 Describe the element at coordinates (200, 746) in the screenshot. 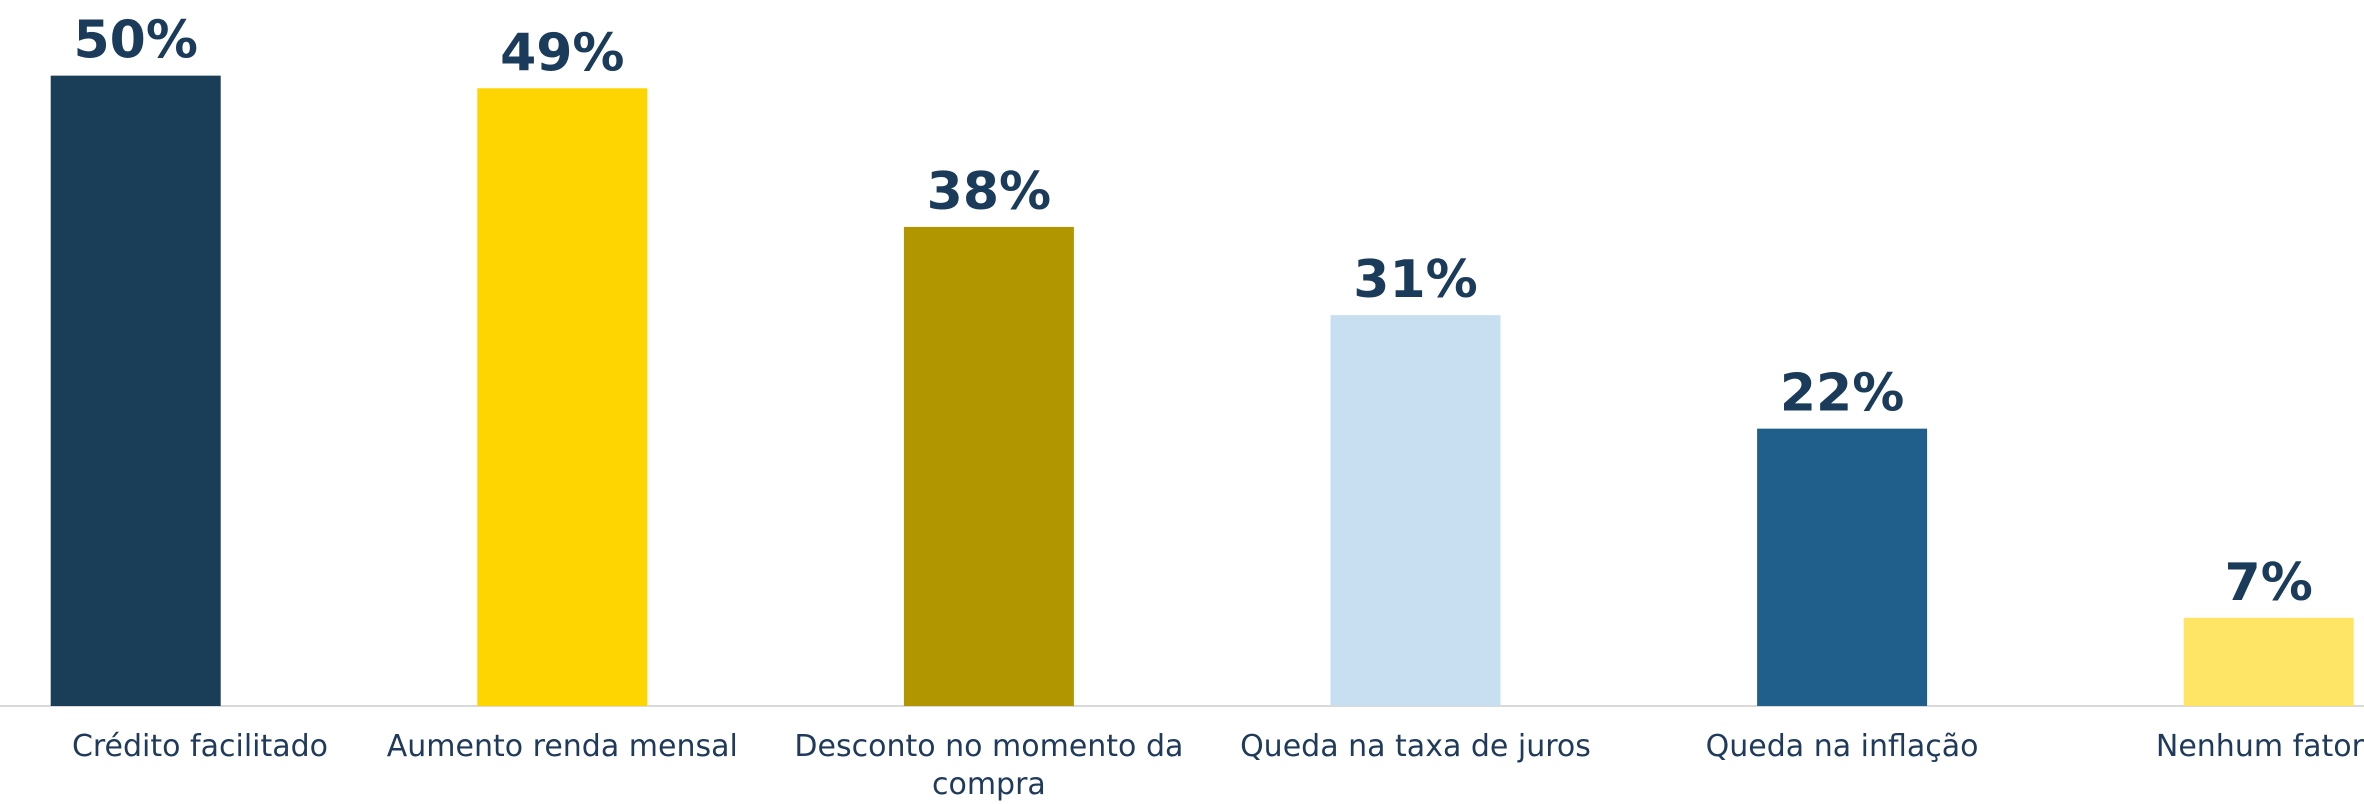

I see `category-label: Crédito facilitado` at that location.